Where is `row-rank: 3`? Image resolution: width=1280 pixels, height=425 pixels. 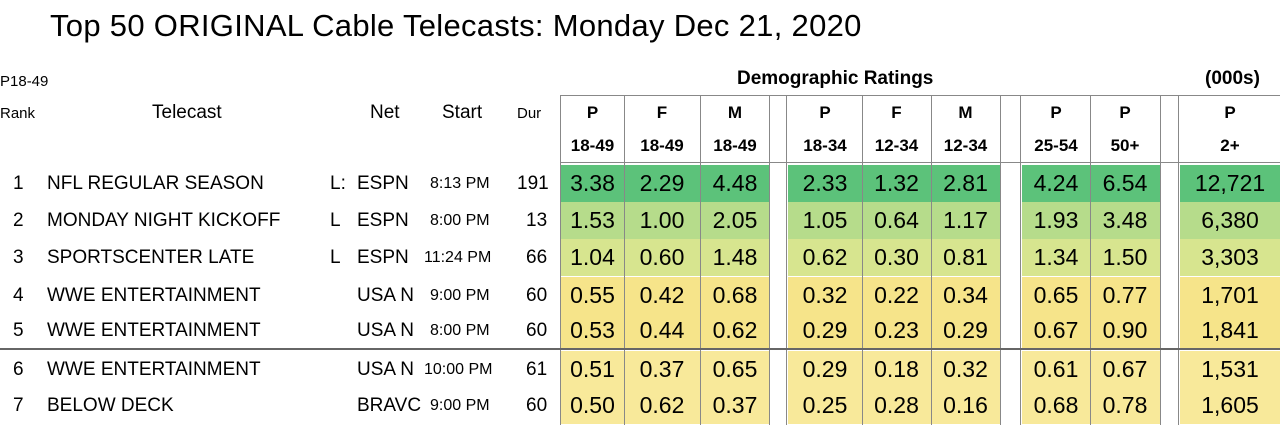 row-rank: 3 is located at coordinates (18, 257).